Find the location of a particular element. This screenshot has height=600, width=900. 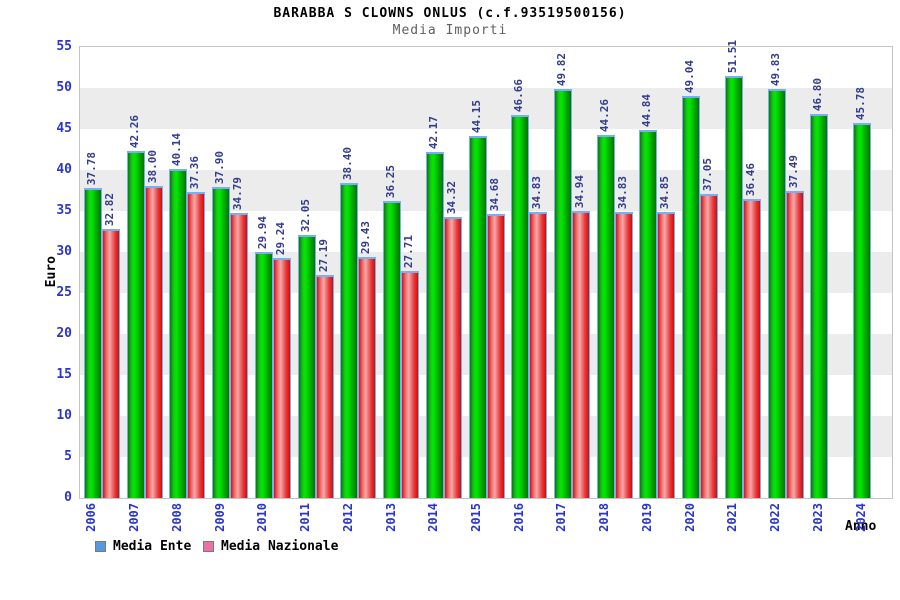

value-label: 37.36 is located at coordinates (195, 172).